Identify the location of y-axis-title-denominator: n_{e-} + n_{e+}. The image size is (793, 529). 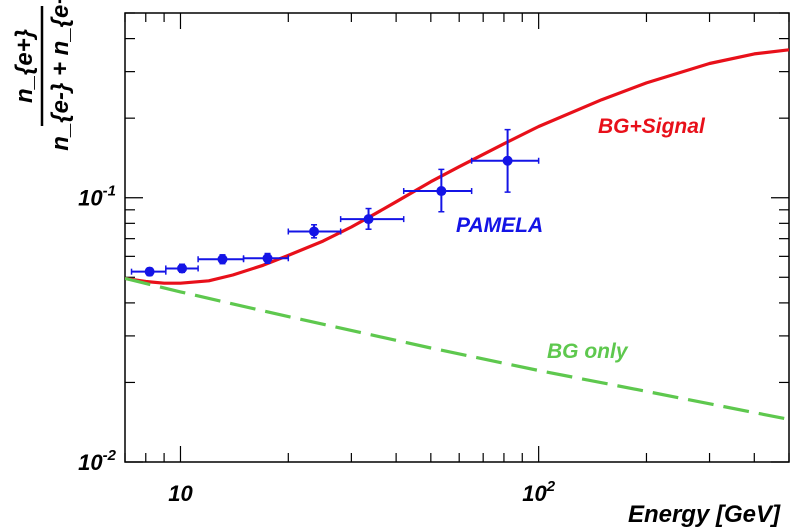
(60, 75).